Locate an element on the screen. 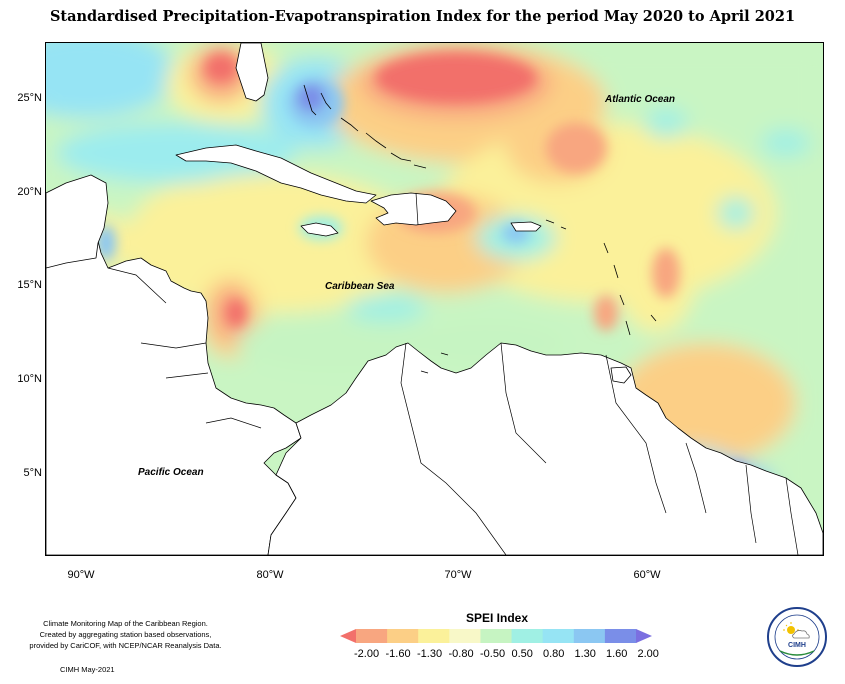 This screenshot has height=684, width=845. hispaniola is located at coordinates (413, 209).